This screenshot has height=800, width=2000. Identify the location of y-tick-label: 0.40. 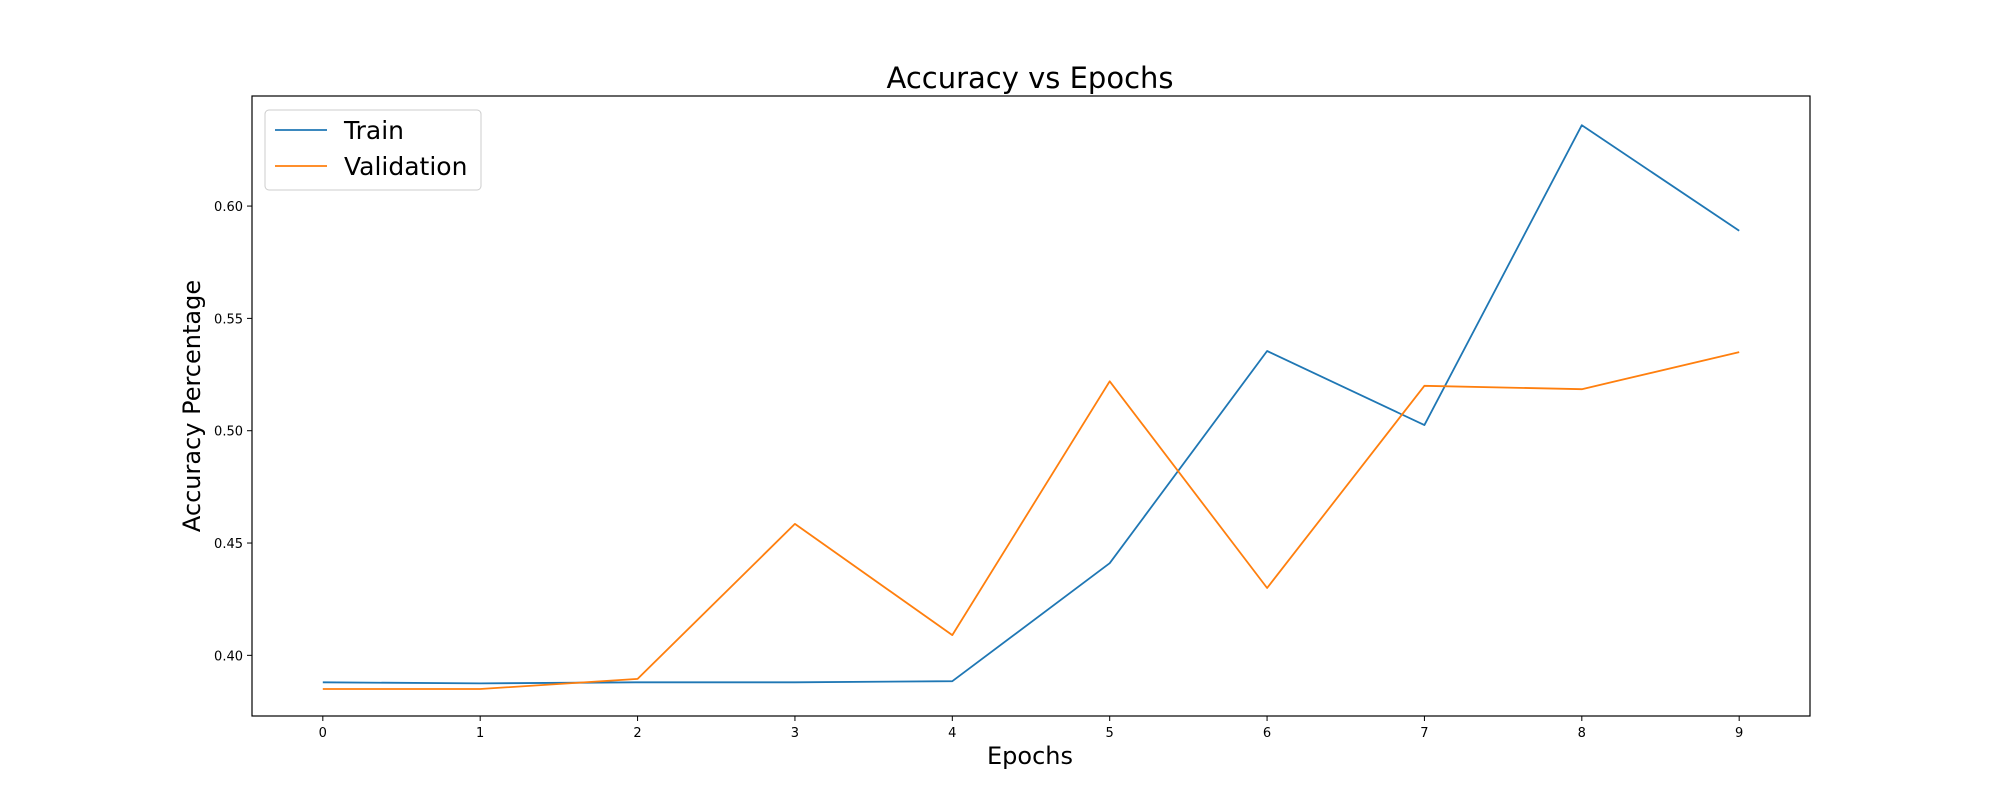
(228, 656).